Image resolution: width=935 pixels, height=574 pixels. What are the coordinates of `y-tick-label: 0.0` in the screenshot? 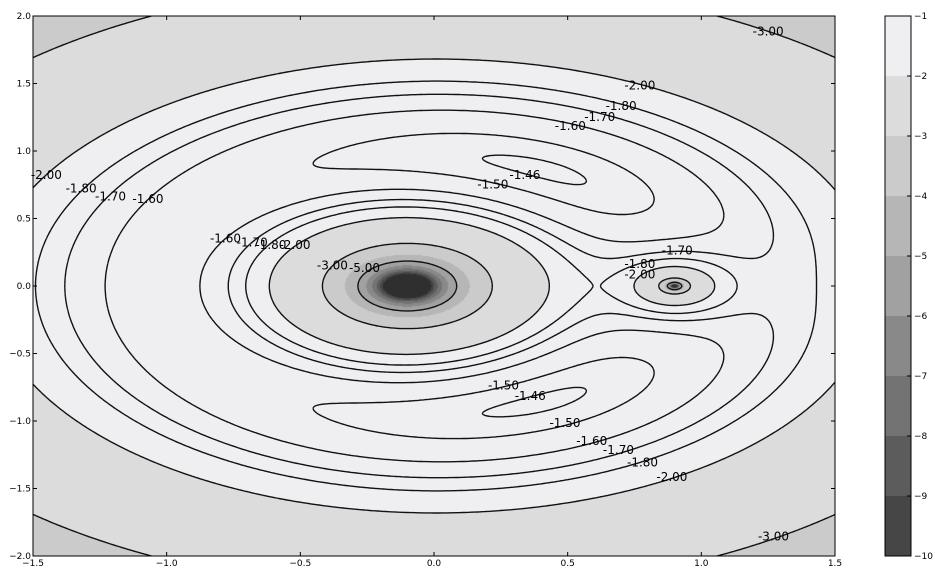 It's located at (24, 287).